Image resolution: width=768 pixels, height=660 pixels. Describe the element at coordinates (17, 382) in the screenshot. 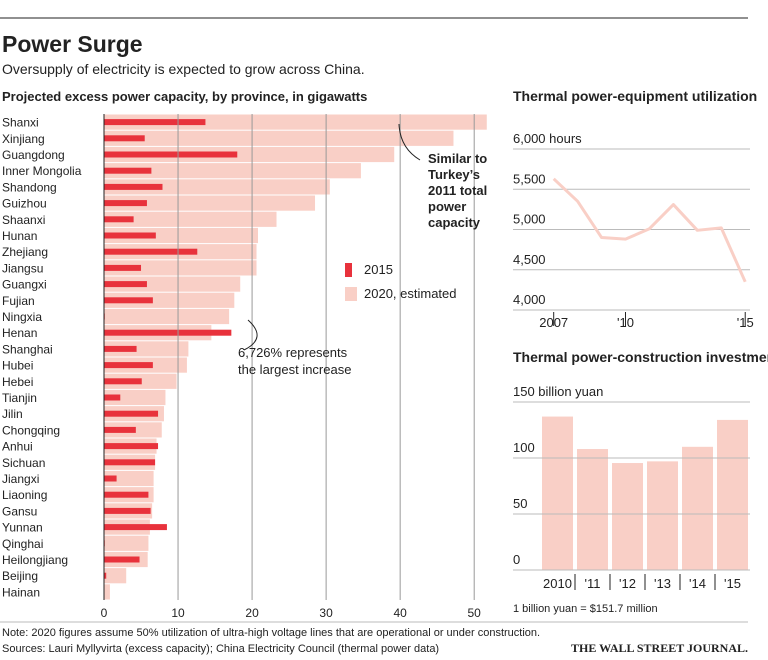

I see `category-label: Hebei` at that location.